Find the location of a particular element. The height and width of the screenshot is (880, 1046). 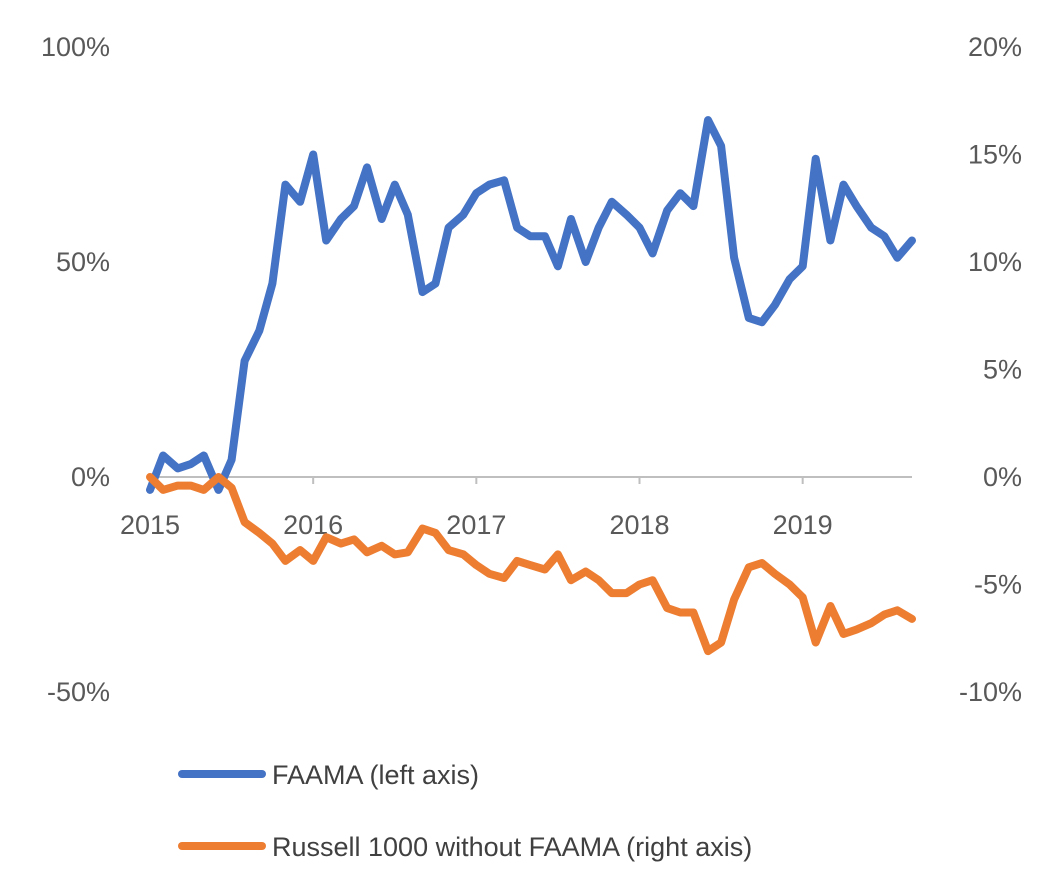

right-axis-ticks: 20% 15% 10% 5% 0% -5% -10% is located at coordinates (990, 369).